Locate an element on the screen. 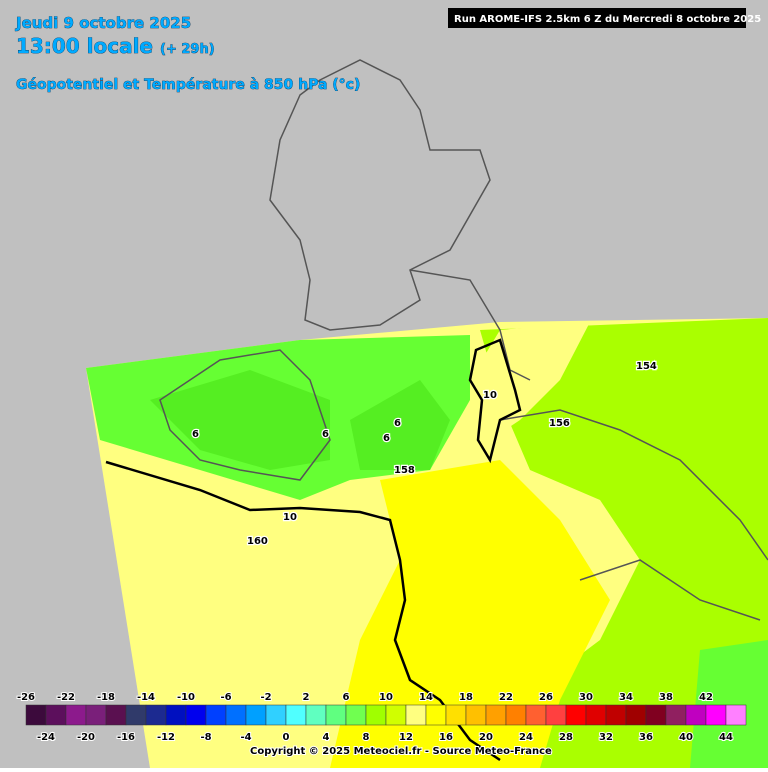 The width and height of the screenshot is (768, 772). legend-label: 44 is located at coordinates (726, 737).